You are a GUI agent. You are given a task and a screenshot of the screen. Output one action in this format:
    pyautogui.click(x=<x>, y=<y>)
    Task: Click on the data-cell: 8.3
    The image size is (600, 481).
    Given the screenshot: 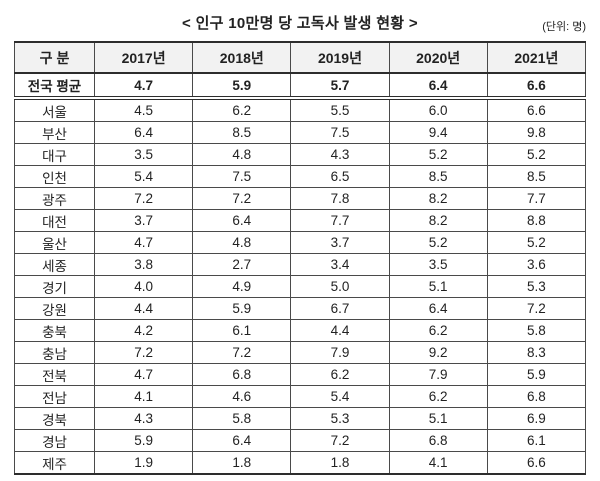 What is the action you would take?
    pyautogui.click(x=536, y=352)
    